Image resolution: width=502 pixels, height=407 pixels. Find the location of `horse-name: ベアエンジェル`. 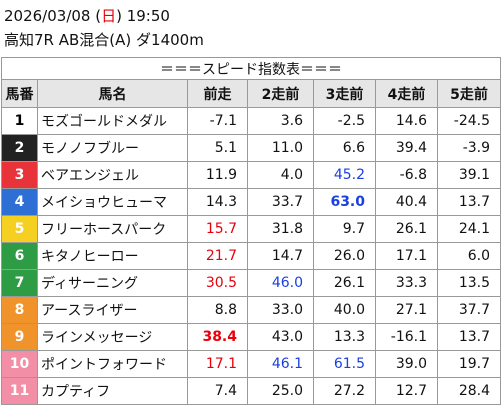

horse-name: ベアエンジェル is located at coordinates (112, 175).